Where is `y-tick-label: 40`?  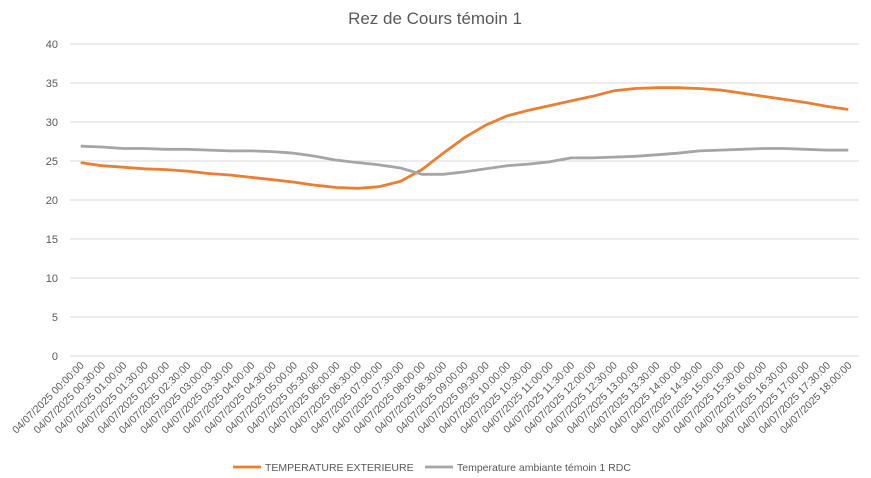
y-tick-label: 40 is located at coordinates (52, 45).